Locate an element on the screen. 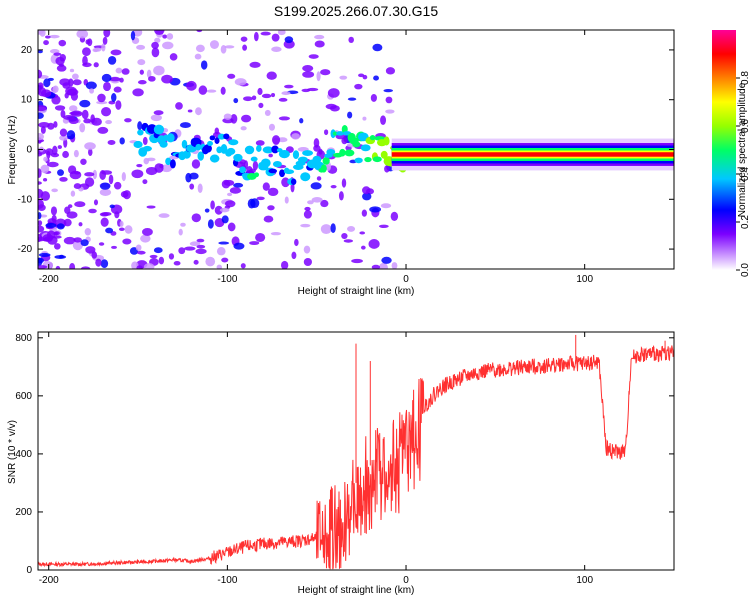 This screenshot has height=605, width=750. colorbar-label: Normalized spectral amplitude is located at coordinates (742, 149).